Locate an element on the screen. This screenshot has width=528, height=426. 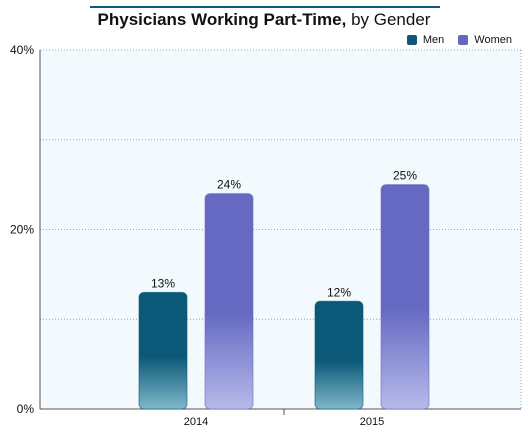
data-label: 24% is located at coordinates (229, 185).